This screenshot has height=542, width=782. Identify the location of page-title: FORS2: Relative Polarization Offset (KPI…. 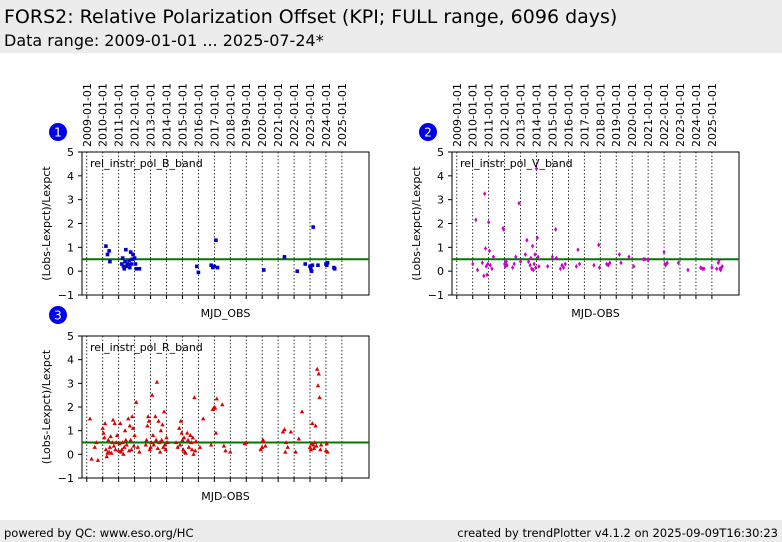
(311, 17).